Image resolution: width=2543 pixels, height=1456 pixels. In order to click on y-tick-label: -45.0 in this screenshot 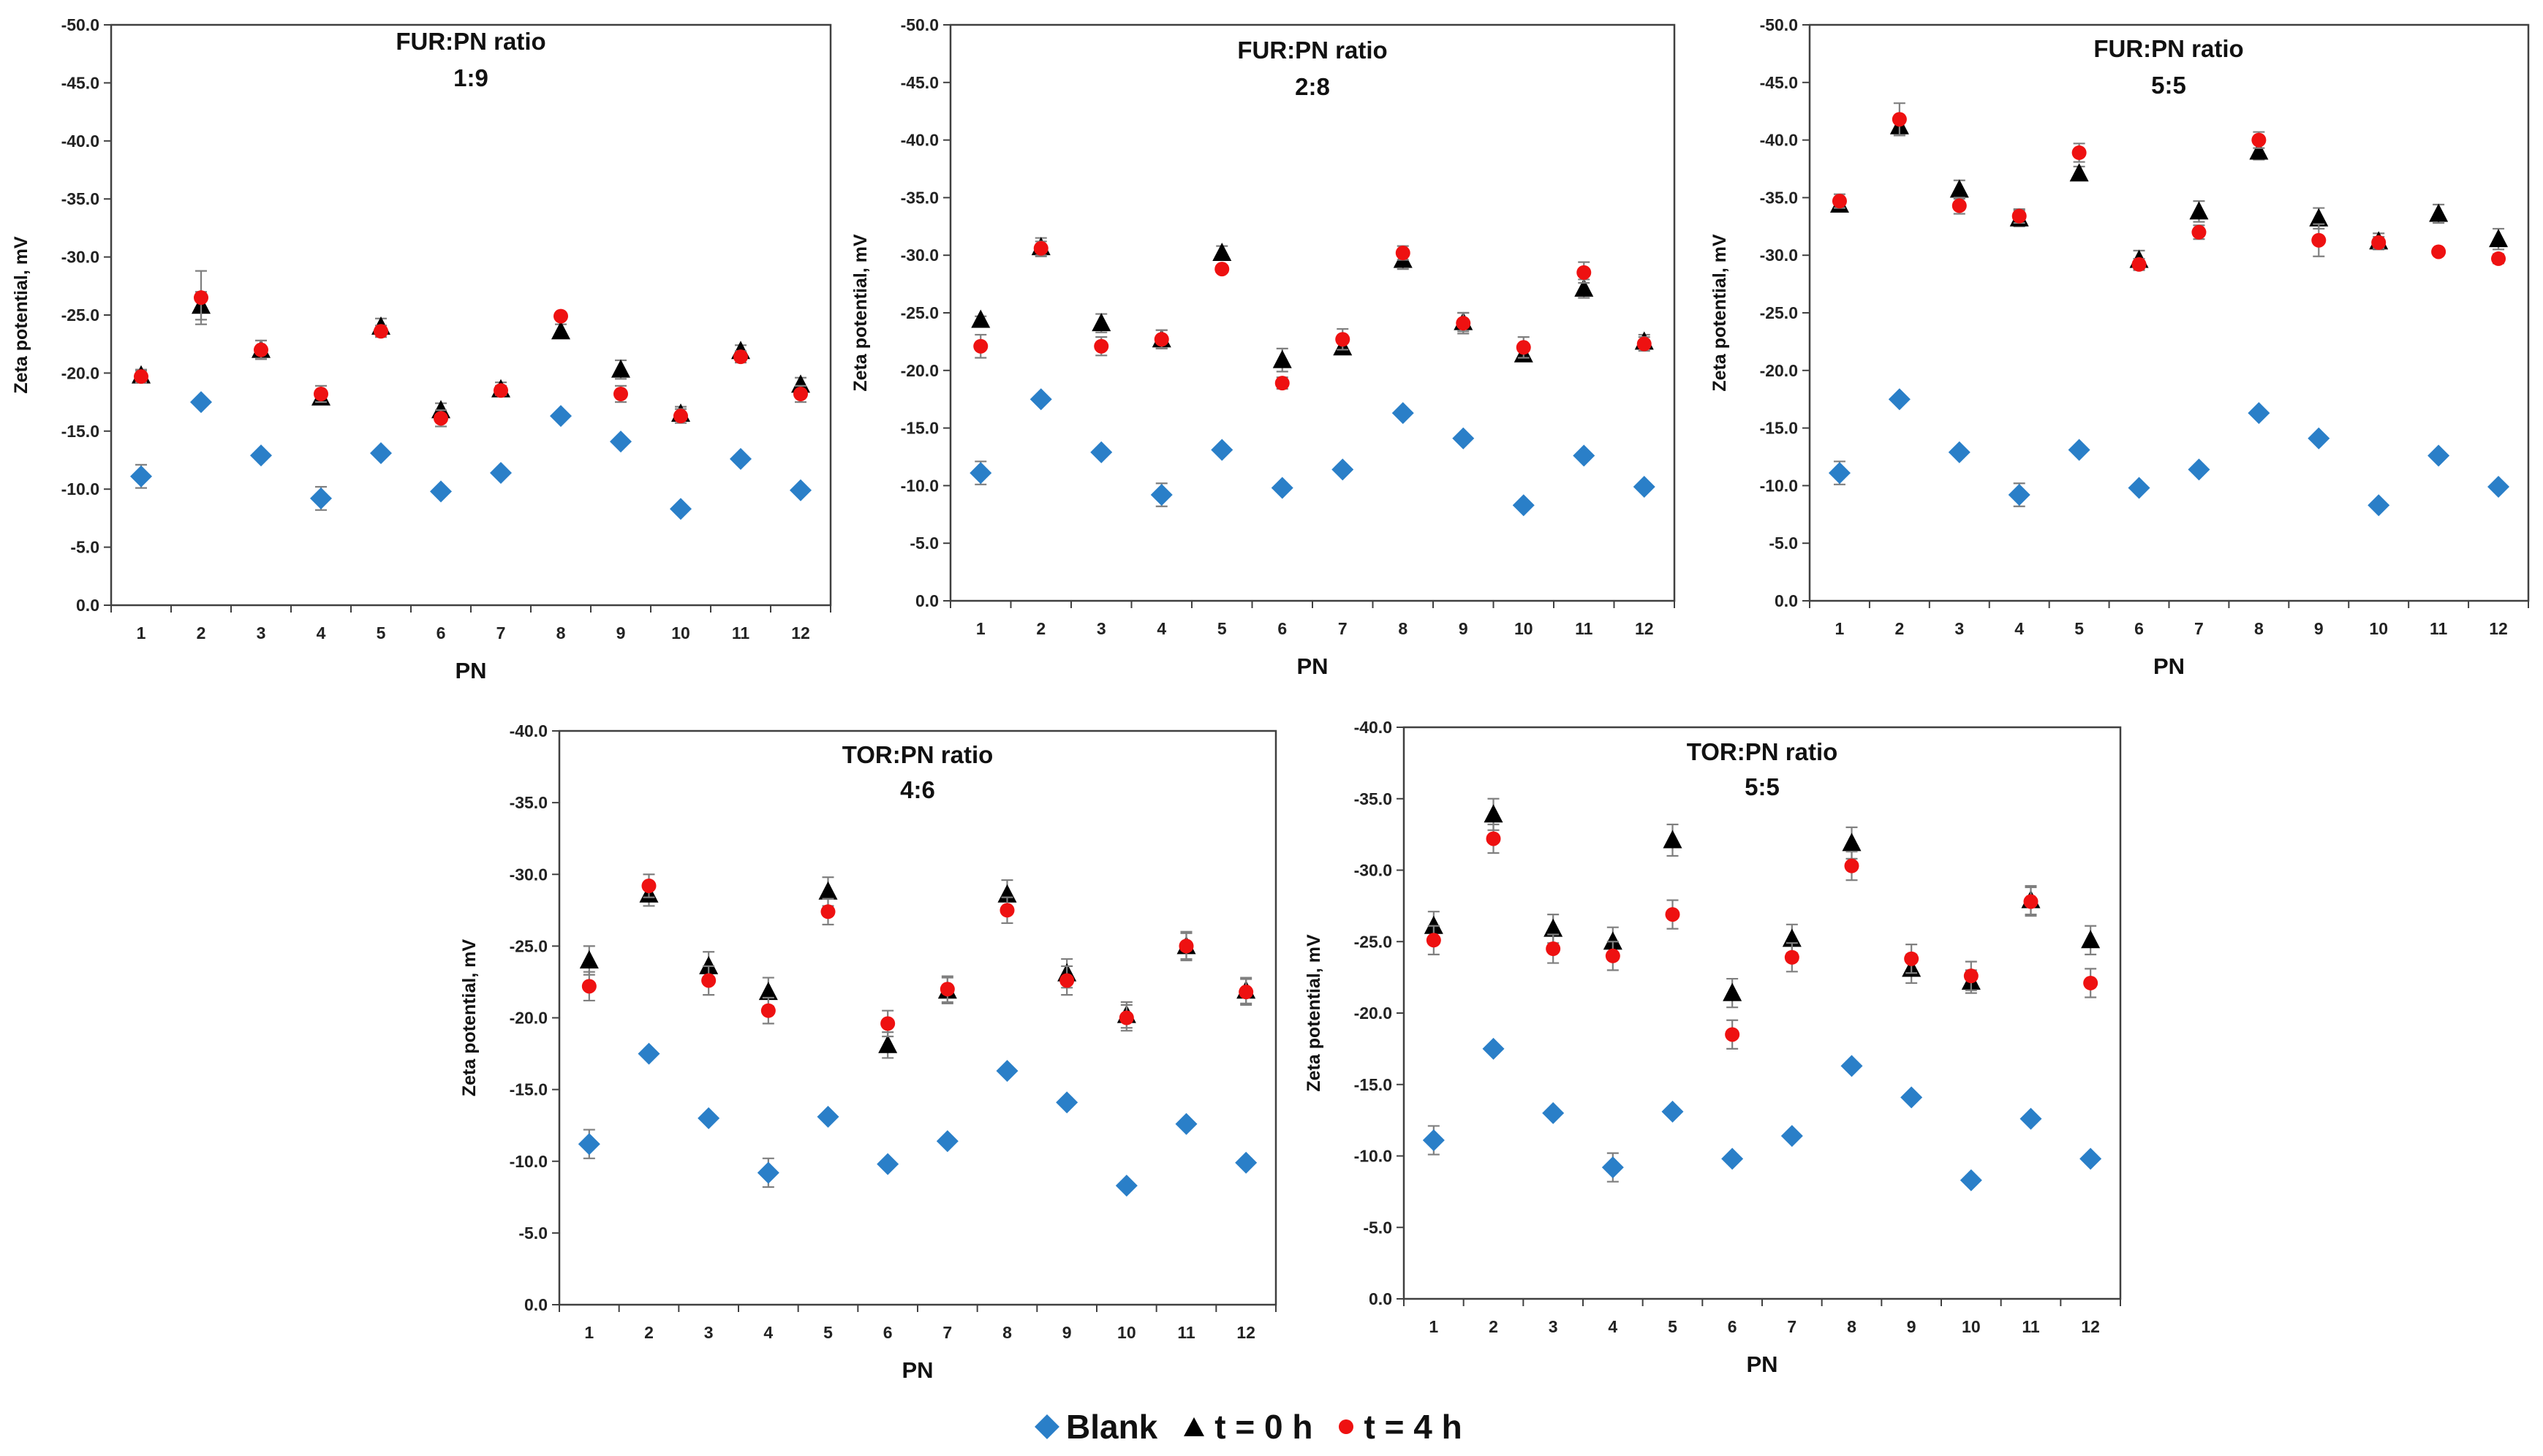, I will do `click(80, 82)`.